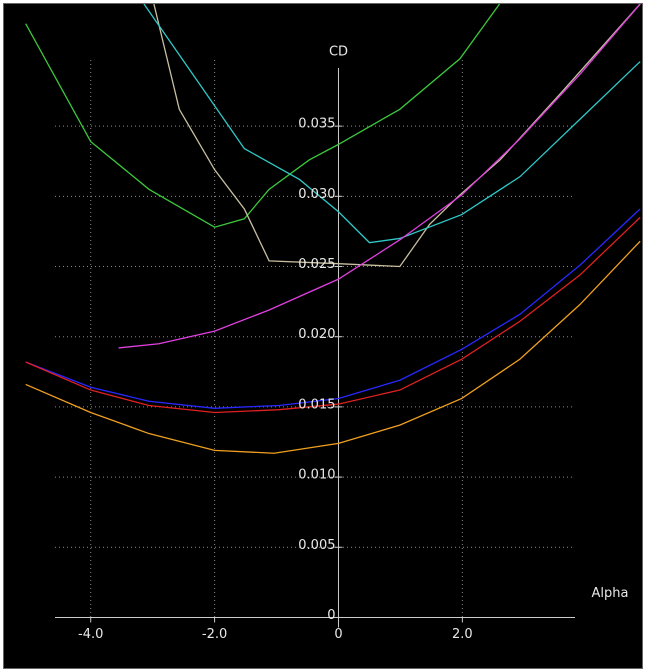 The height and width of the screenshot is (672, 646). Describe the element at coordinates (462, 634) in the screenshot. I see `x-tick-label: 2.0` at that location.